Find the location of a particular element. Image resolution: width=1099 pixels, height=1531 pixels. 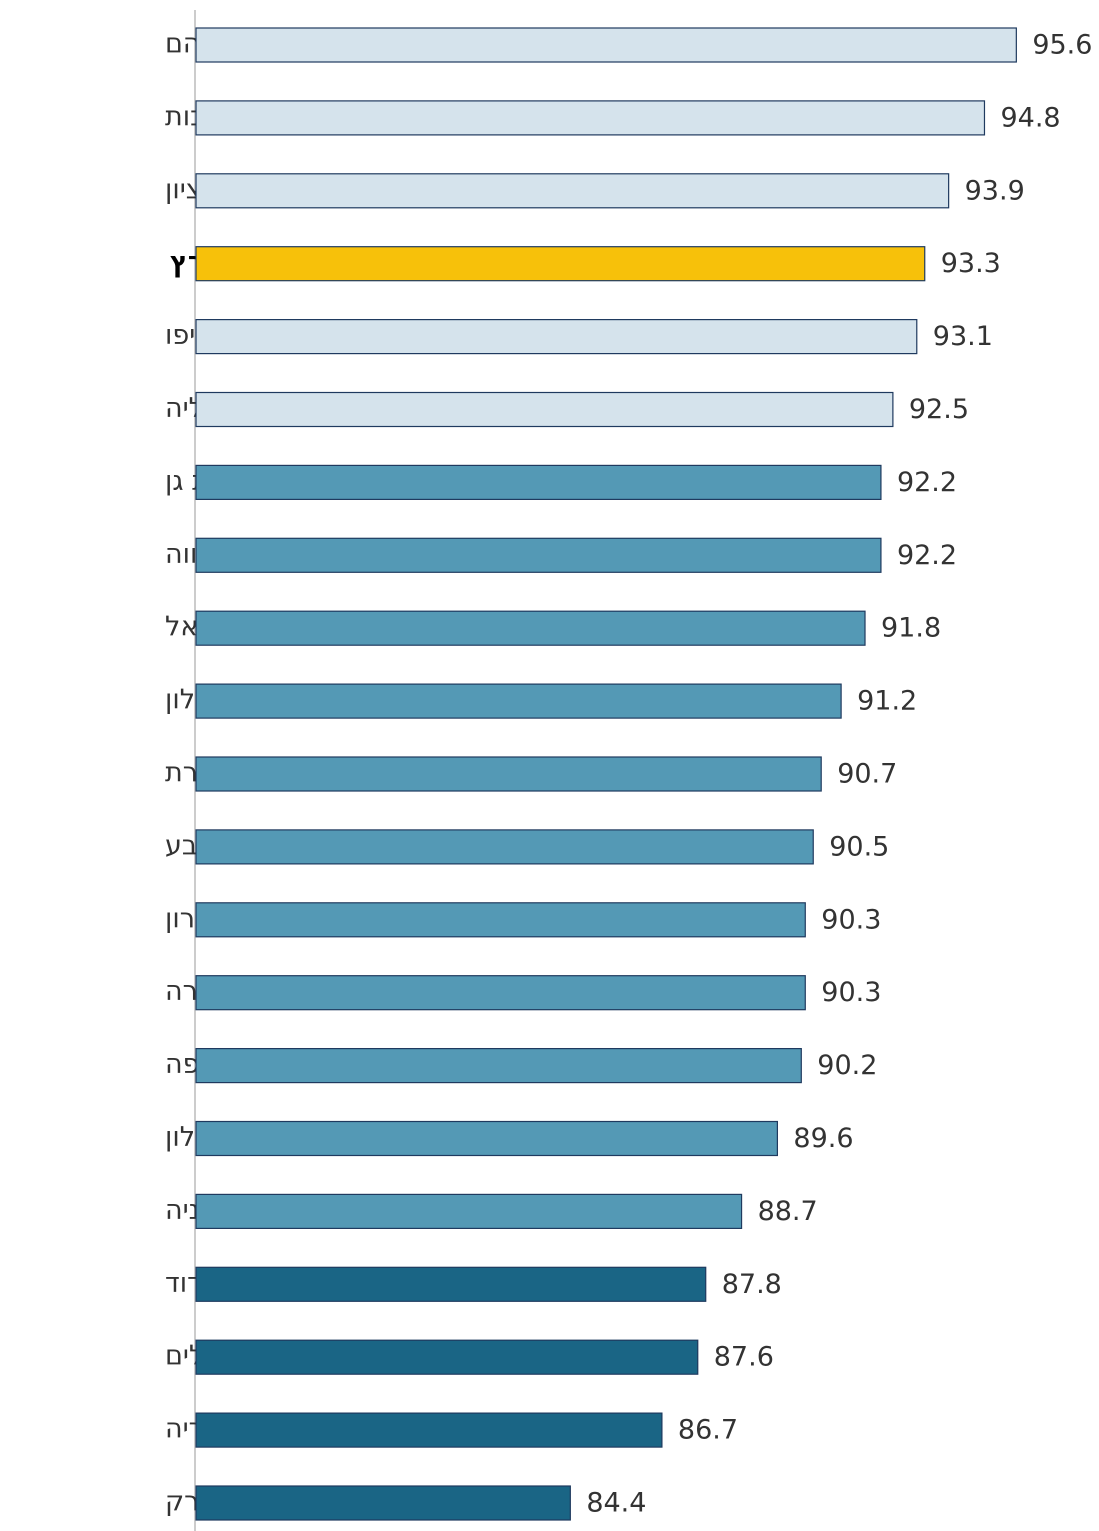

value-label: 93.1 is located at coordinates (963, 336).